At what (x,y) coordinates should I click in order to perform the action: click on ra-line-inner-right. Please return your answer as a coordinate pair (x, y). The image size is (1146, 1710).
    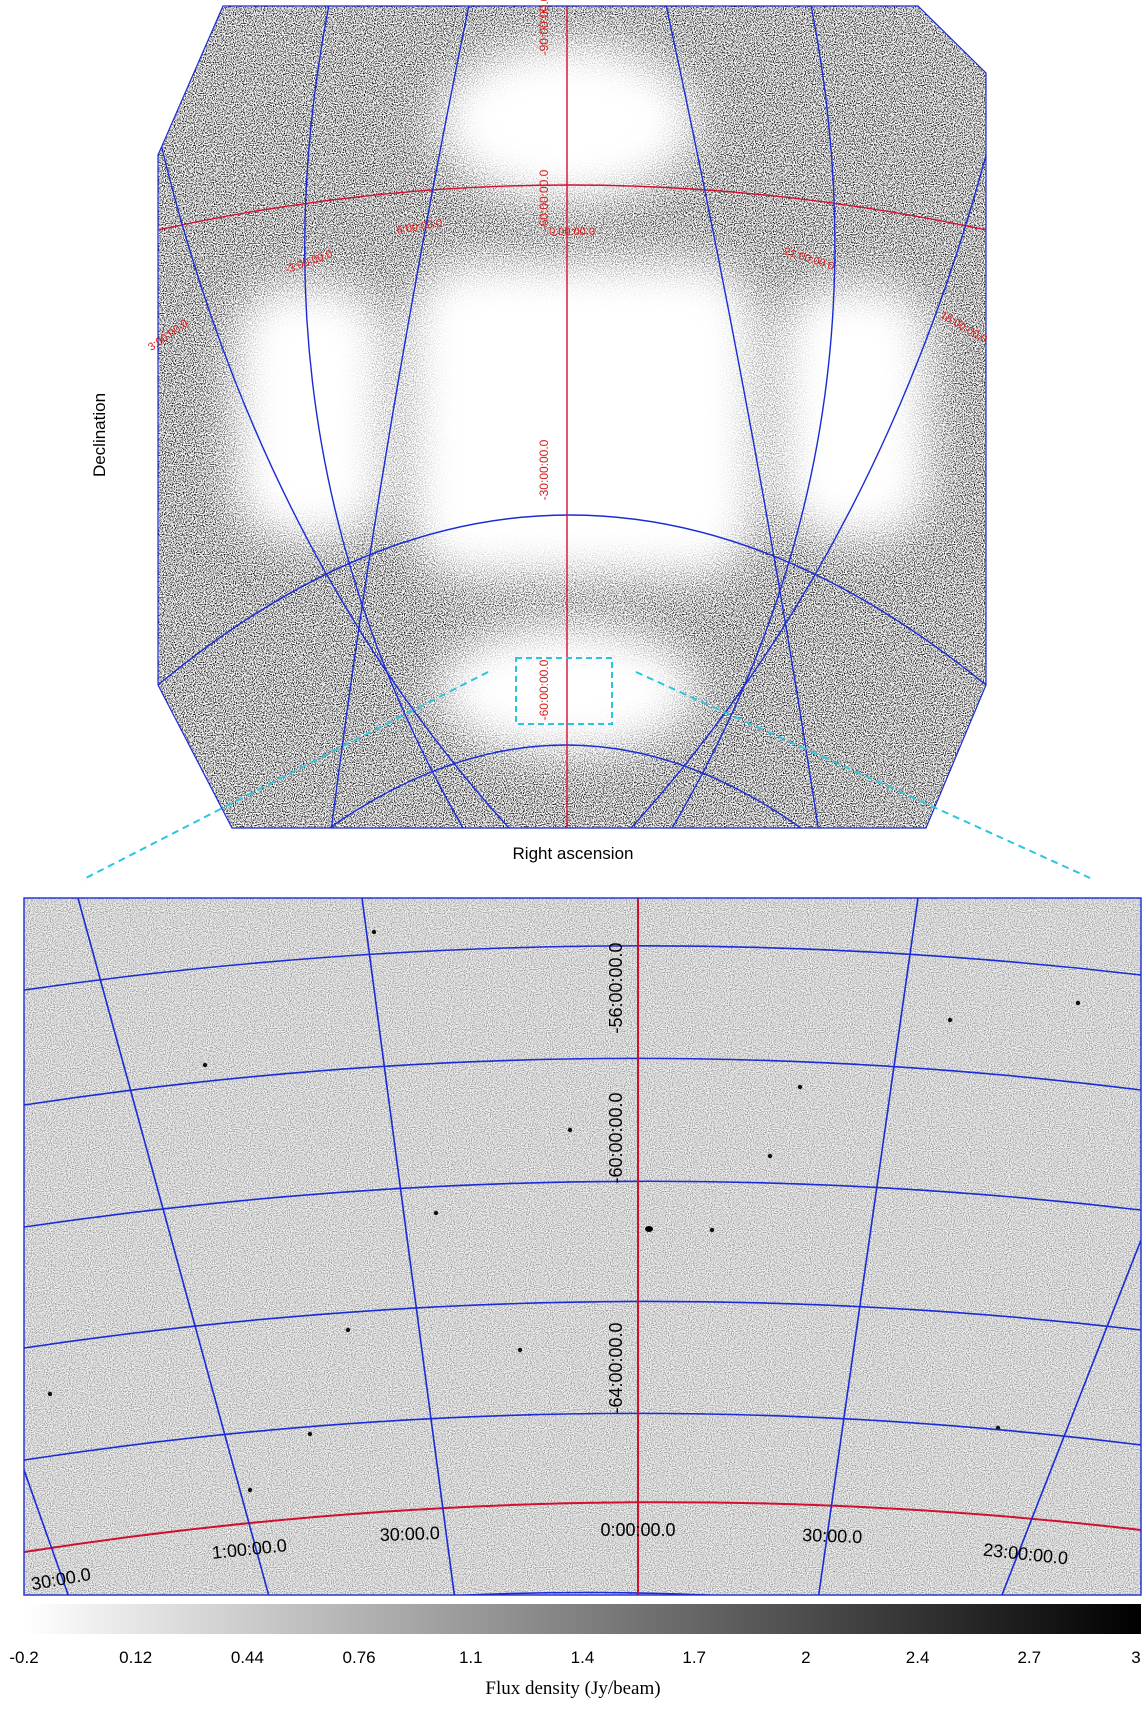
    Looking at the image, I should click on (742, 417).